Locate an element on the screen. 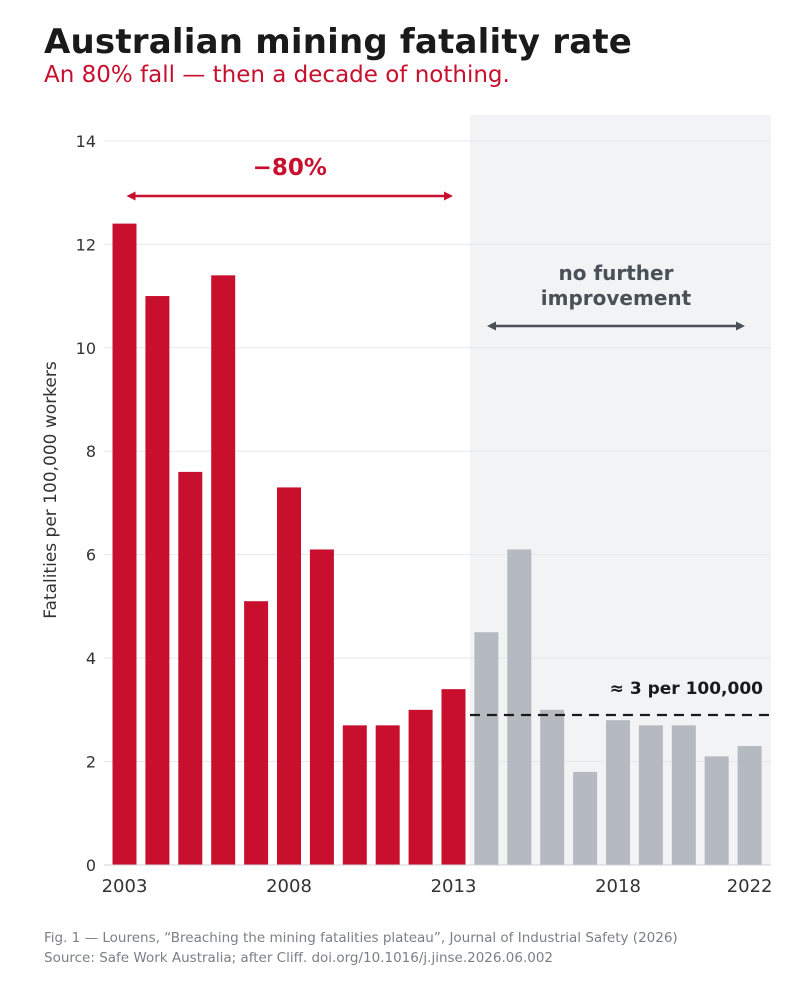 This screenshot has height=1000, width=800. bar-2019 is located at coordinates (650, 795).